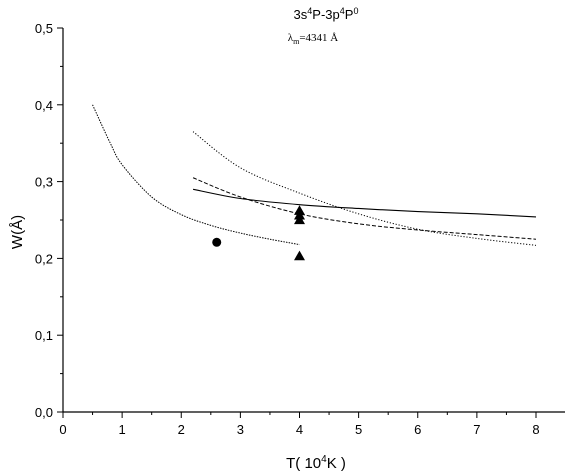  Describe the element at coordinates (316, 463) in the screenshot. I see `x-axis-label: T( 104K )` at that location.